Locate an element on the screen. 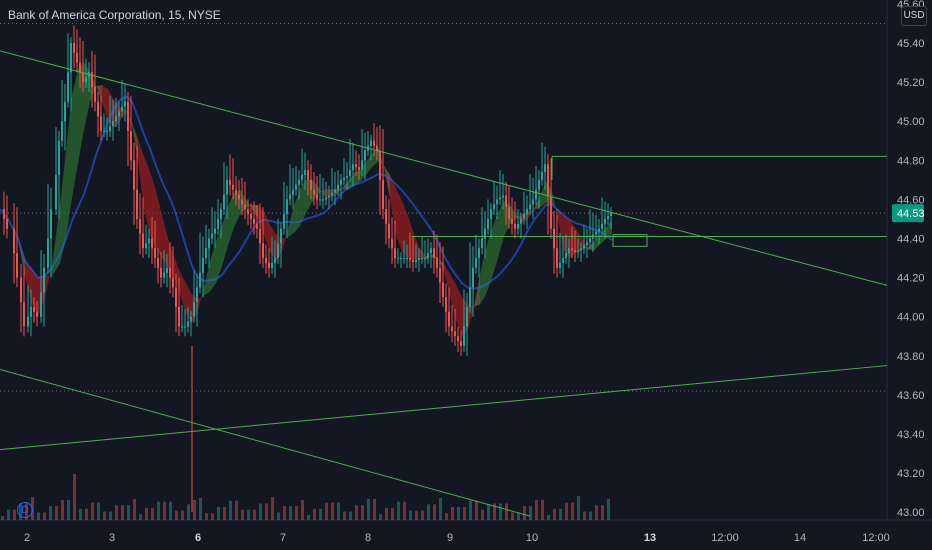 The height and width of the screenshot is (550, 932). time-tick-label: 9 is located at coordinates (450, 538).